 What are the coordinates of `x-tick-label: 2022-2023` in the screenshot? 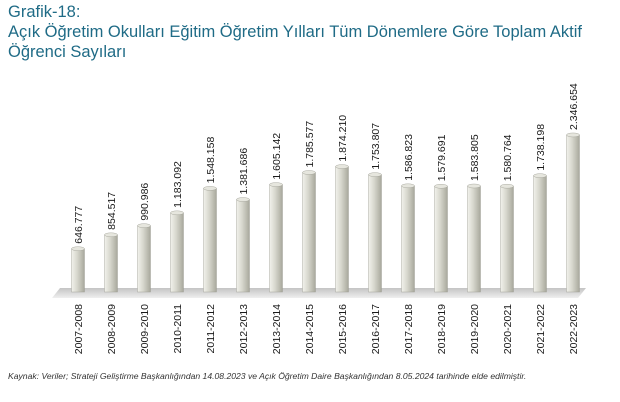 It's located at (574, 329).